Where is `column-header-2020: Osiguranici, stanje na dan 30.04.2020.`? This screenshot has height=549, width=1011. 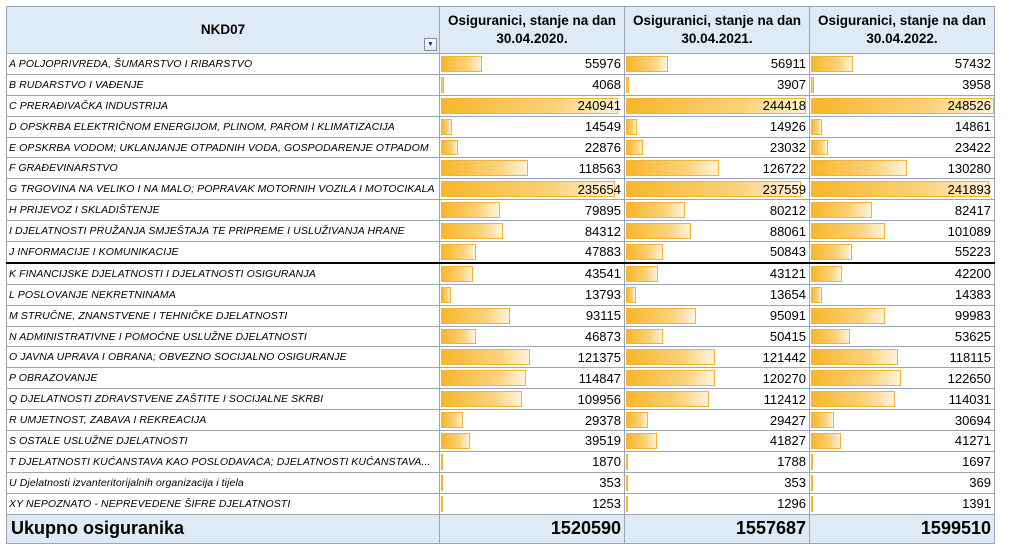
column-header-2020: Osiguranici, stanje na dan 30.04.2020. is located at coordinates (532, 30).